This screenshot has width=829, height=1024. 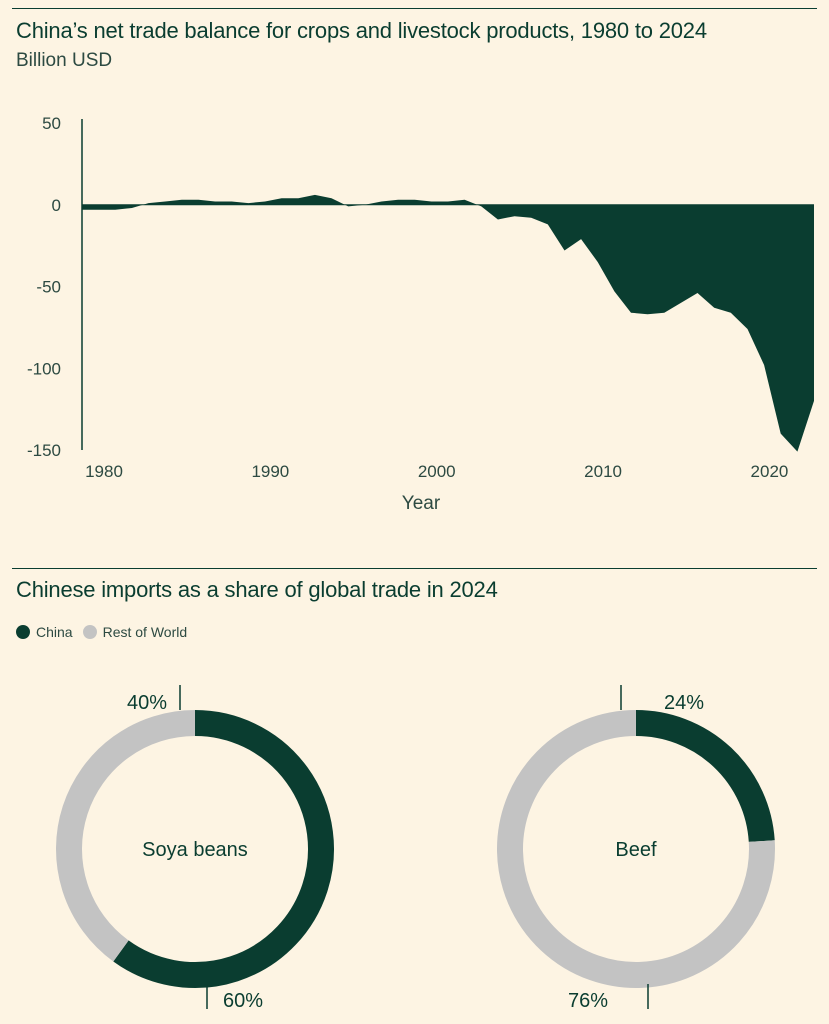 What do you see at coordinates (54, 632) in the screenshot?
I see `legend-label-china: China` at bounding box center [54, 632].